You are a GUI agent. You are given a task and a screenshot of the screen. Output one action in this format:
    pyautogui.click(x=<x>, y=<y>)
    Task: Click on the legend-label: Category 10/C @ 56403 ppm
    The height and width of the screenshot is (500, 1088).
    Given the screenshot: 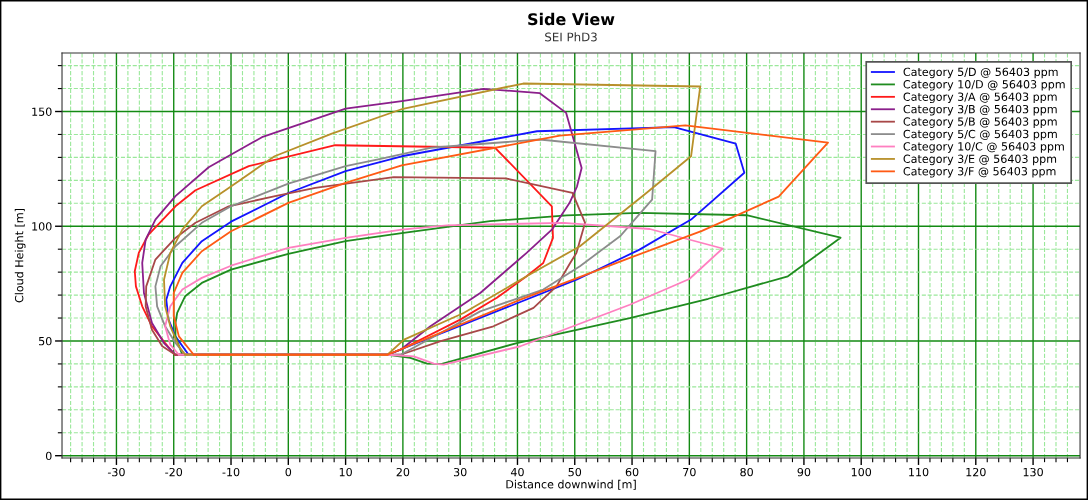 What is the action you would take?
    pyautogui.click(x=983, y=147)
    